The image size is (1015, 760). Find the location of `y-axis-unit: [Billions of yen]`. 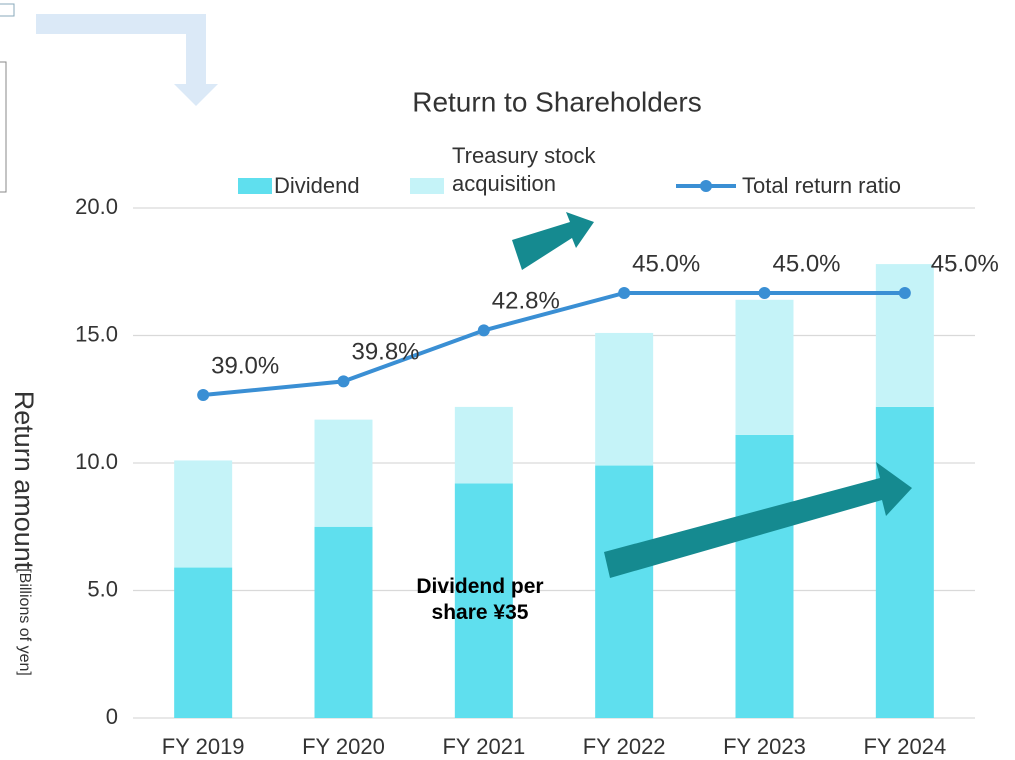

y-axis-unit: [Billions of yen] is located at coordinates (24, 622).